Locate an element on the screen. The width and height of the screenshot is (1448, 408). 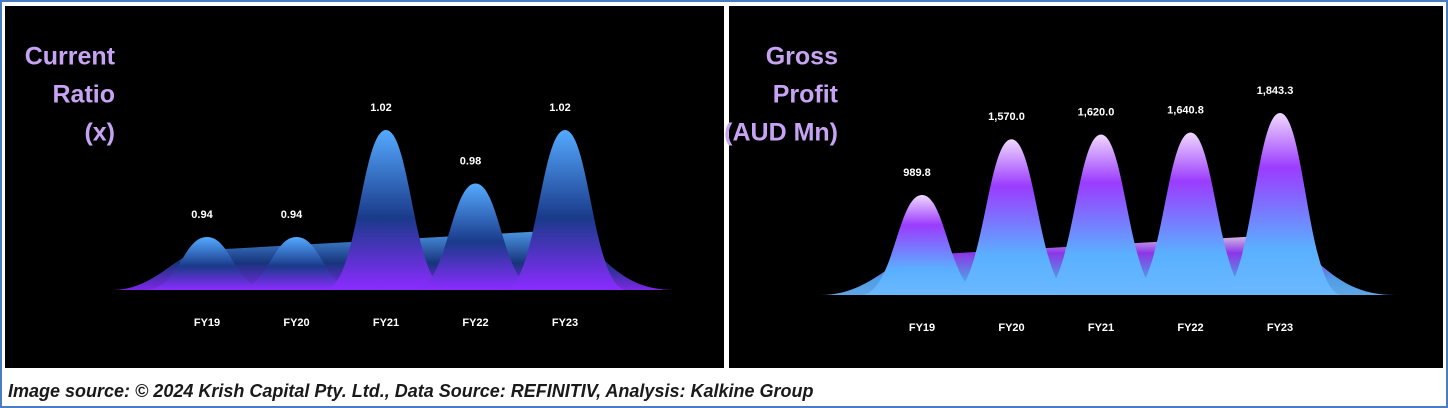
value-label: 0.98 is located at coordinates (470, 161).